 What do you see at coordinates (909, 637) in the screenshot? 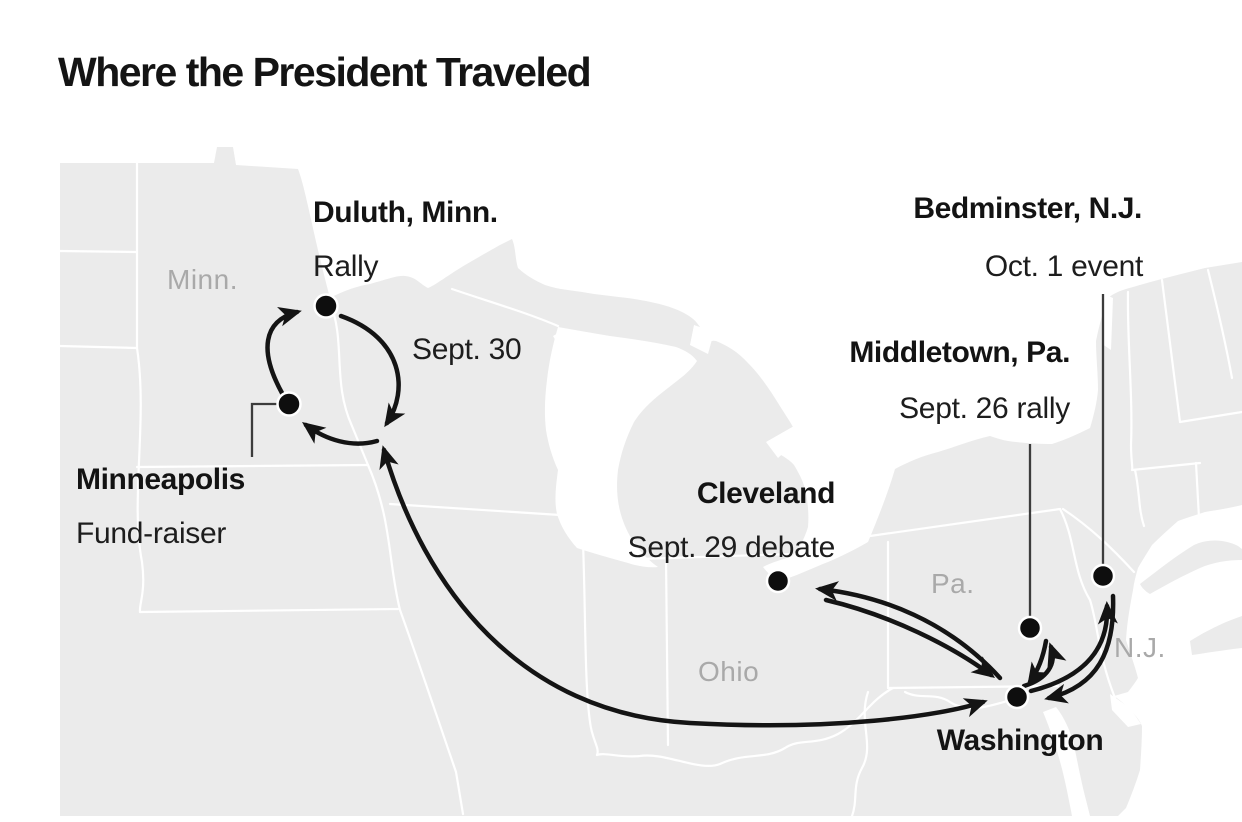
I see `route-arrow-cleveland-washington` at bounding box center [909, 637].